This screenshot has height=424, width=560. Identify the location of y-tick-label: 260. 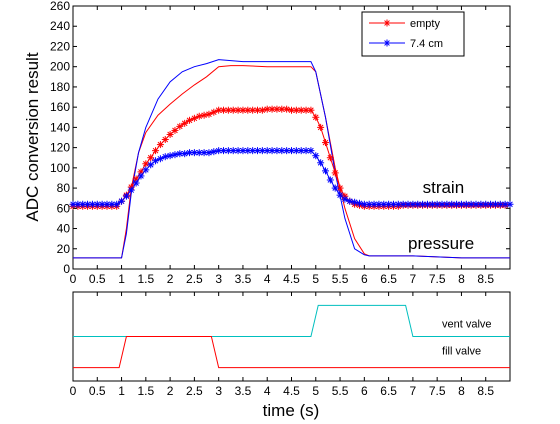
(60, 6).